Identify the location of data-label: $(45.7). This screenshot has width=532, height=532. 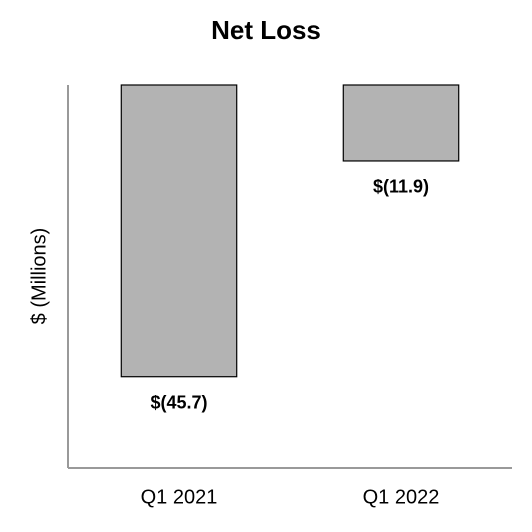
(178, 402).